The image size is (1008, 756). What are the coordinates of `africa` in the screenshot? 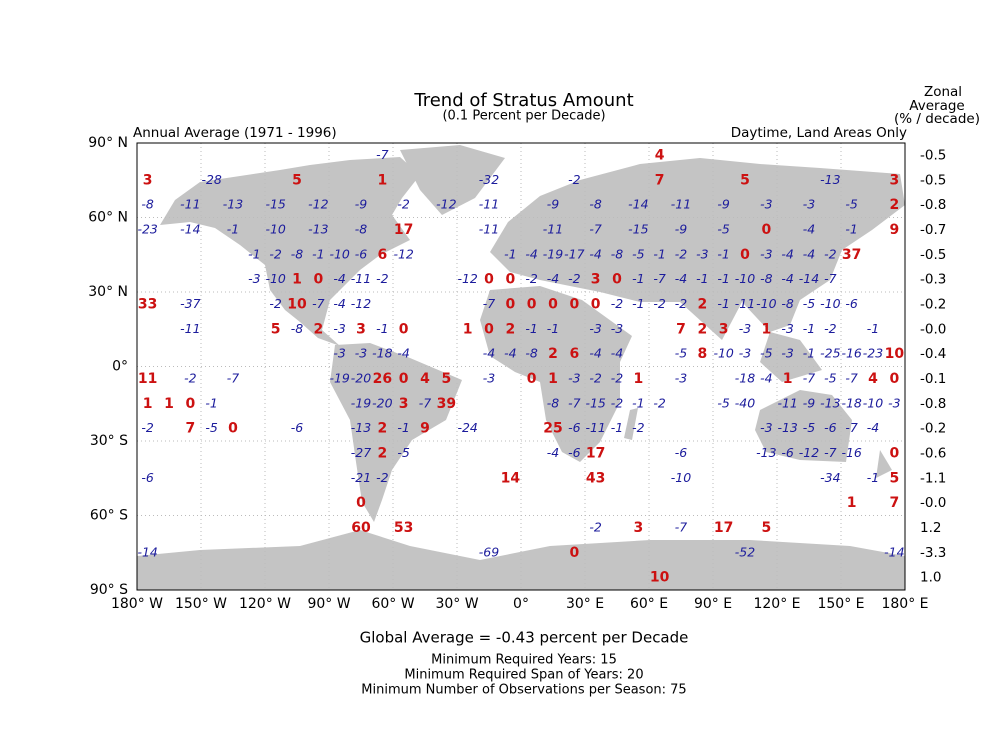 It's located at (556, 374).